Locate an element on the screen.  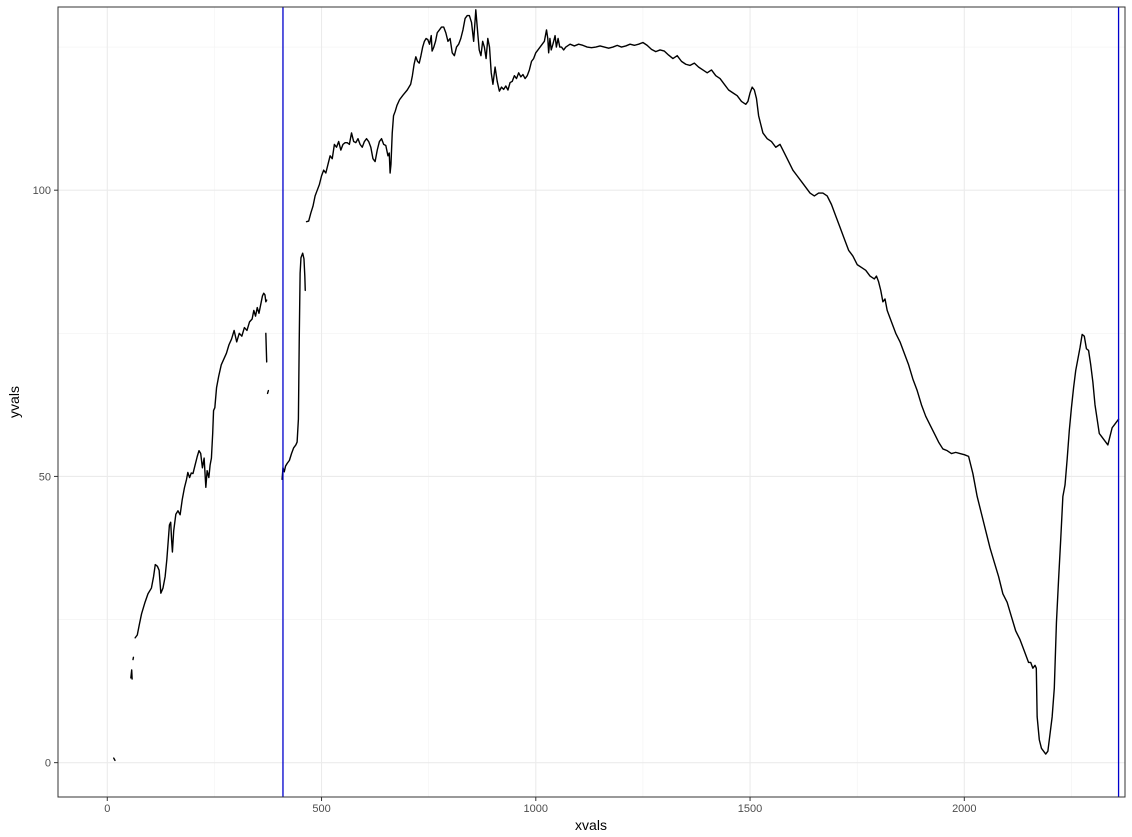
x-tick-label: 0 is located at coordinates (107, 809).